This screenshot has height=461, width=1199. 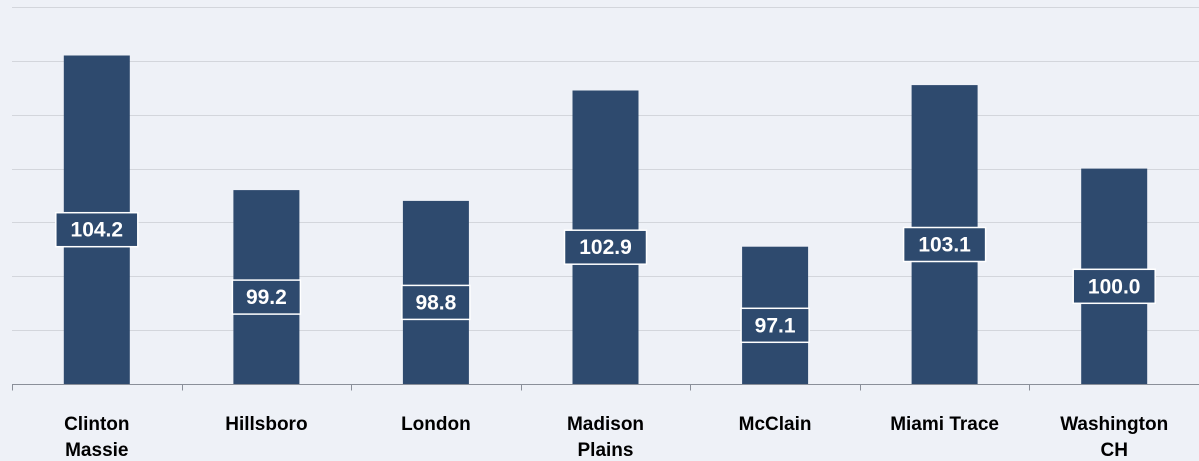 I want to click on data-label-text: 99.2, so click(x=266, y=297).